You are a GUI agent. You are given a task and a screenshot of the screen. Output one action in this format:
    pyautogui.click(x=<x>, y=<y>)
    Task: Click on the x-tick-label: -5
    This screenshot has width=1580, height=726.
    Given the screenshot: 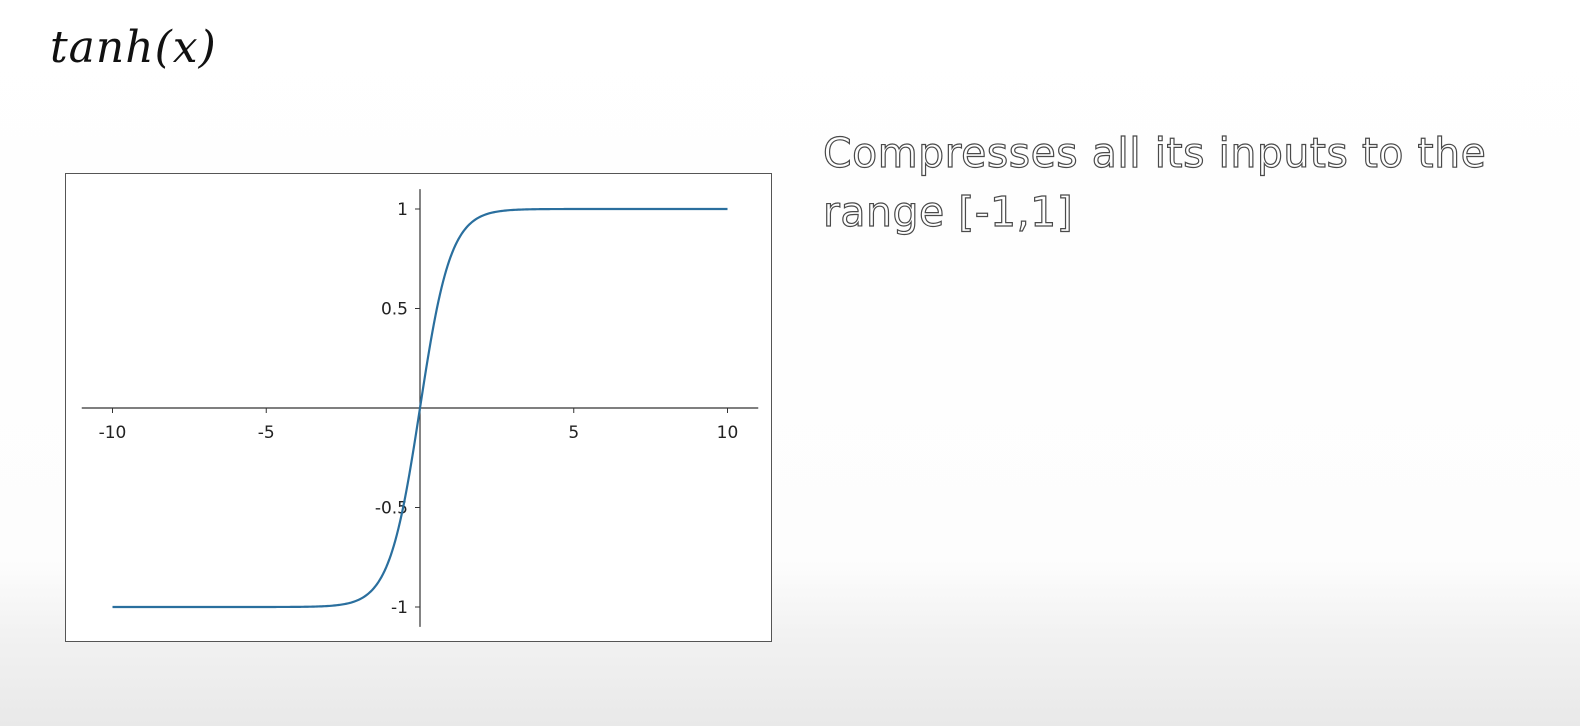 What is the action you would take?
    pyautogui.click(x=266, y=433)
    